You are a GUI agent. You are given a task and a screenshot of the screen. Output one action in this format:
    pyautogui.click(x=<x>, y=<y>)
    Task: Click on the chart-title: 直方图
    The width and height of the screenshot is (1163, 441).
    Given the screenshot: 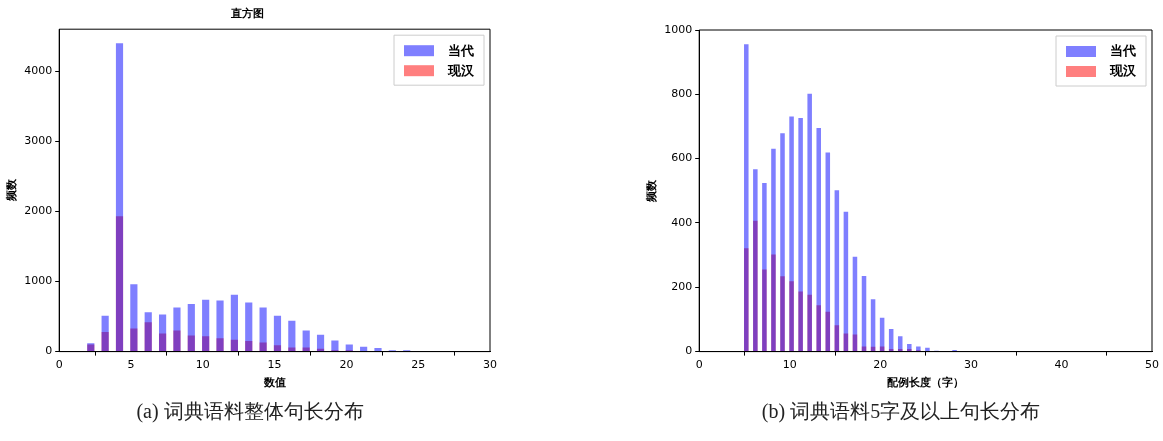 What is the action you would take?
    pyautogui.click(x=246, y=14)
    